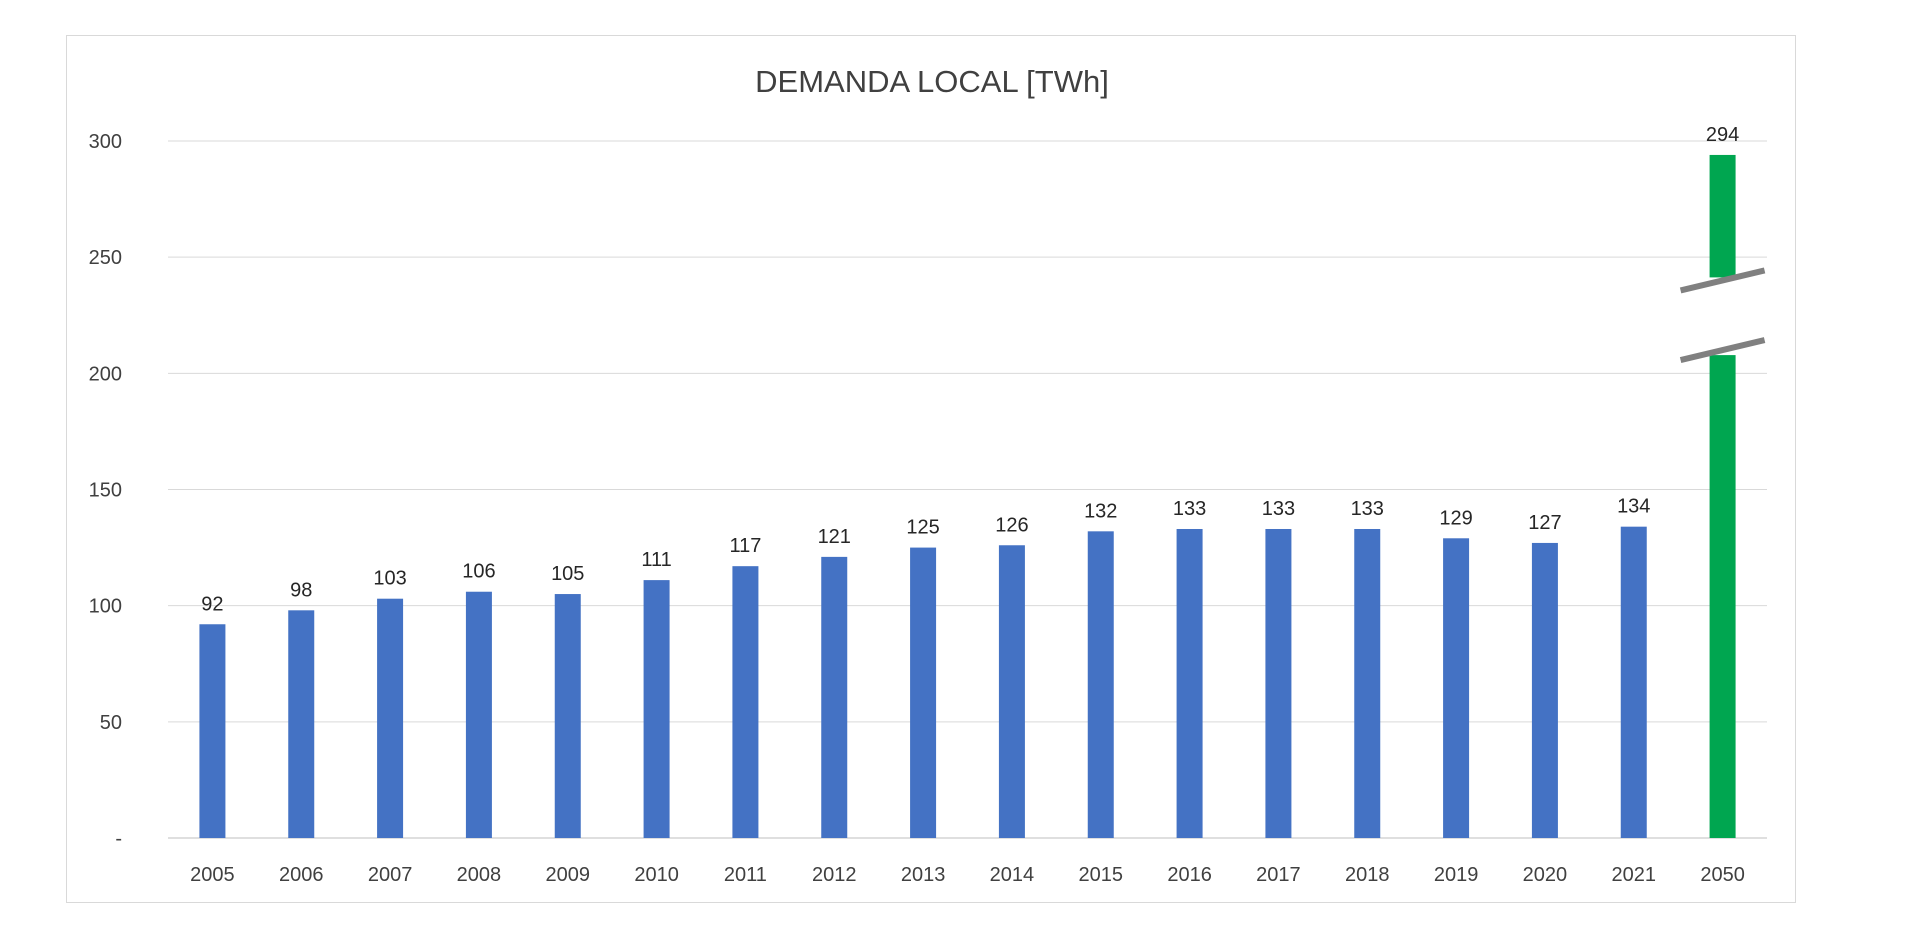 The image size is (1920, 949). What do you see at coordinates (212, 731) in the screenshot?
I see `bar-2005` at bounding box center [212, 731].